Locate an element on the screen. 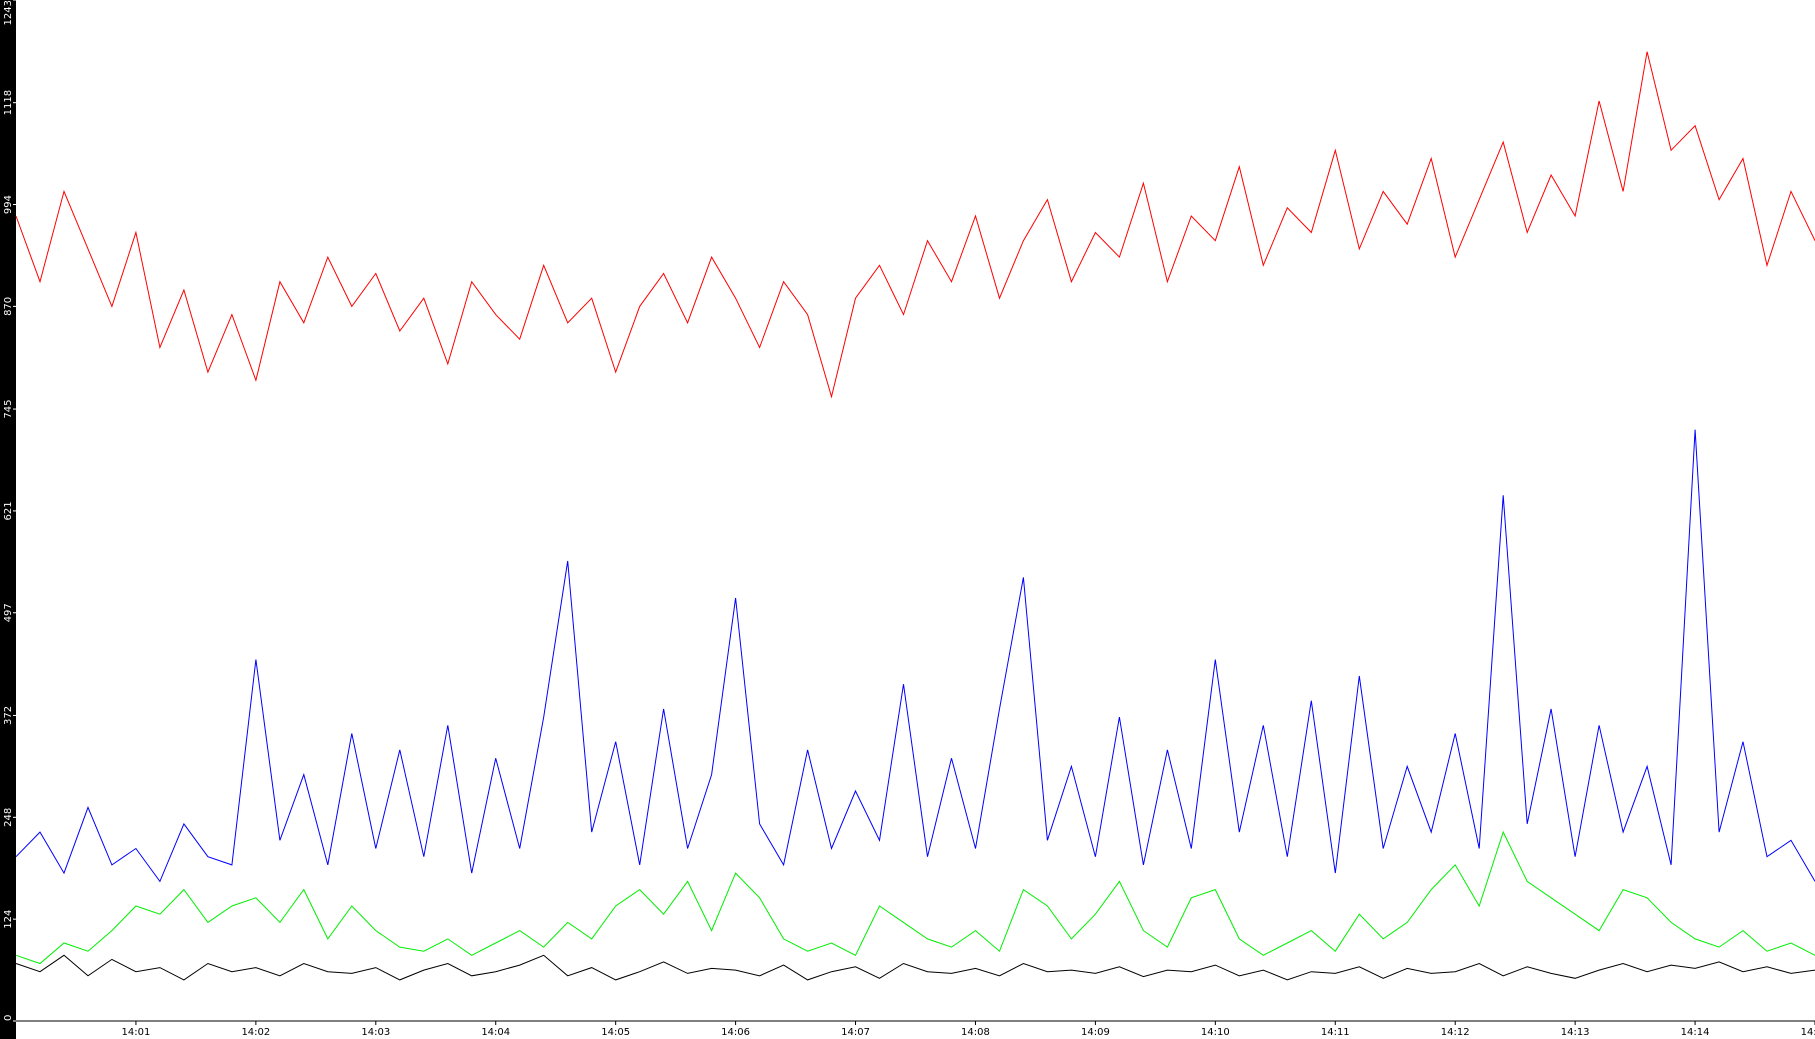  y-tick-label: 372 is located at coordinates (8, 715).